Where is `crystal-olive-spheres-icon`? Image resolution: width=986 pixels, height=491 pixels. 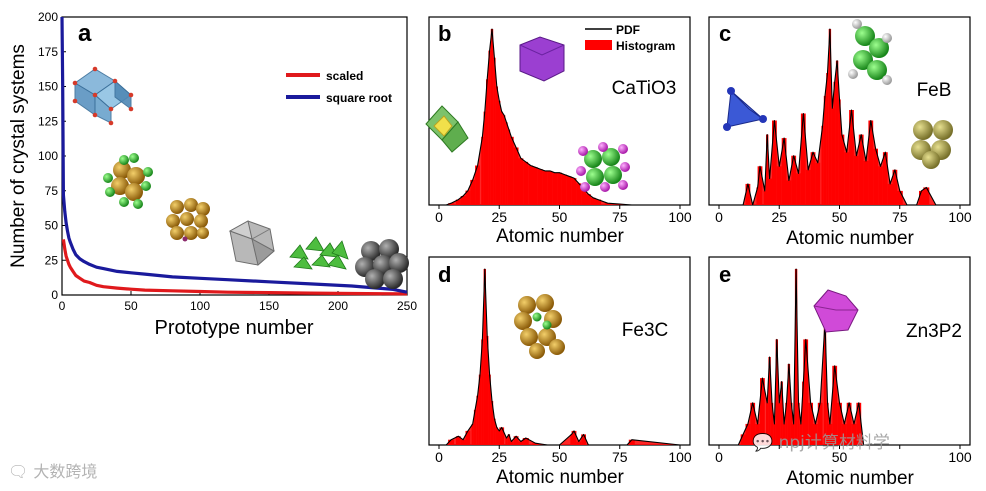
crystal-olive-spheres-icon is located at coordinates (932, 144).